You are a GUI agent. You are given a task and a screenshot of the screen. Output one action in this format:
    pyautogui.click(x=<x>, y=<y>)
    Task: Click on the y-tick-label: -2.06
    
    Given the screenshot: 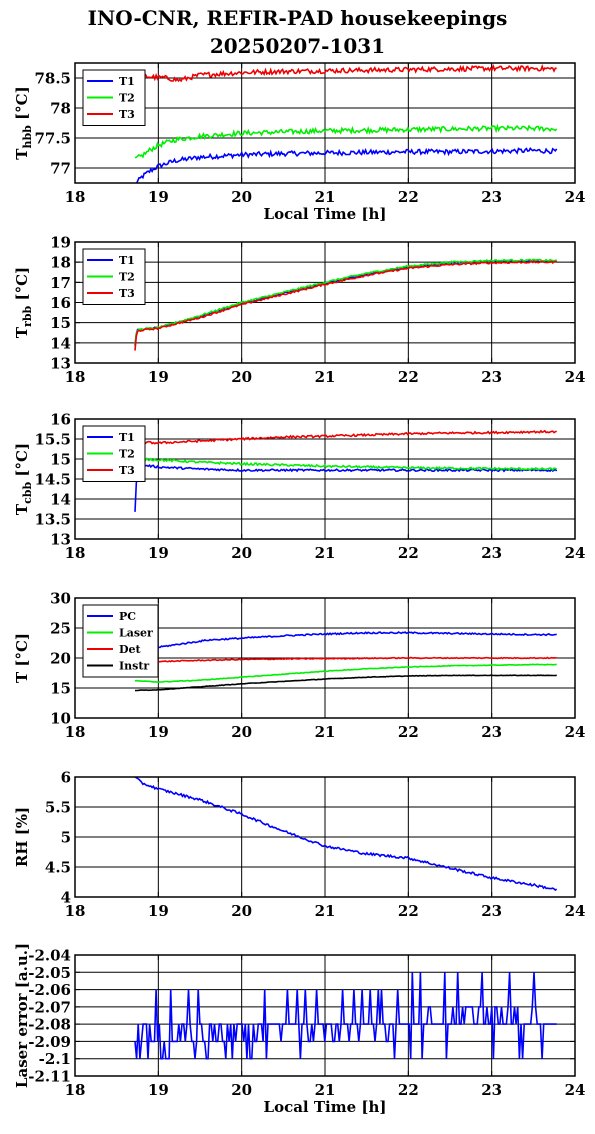 What is the action you would take?
    pyautogui.click(x=49, y=990)
    